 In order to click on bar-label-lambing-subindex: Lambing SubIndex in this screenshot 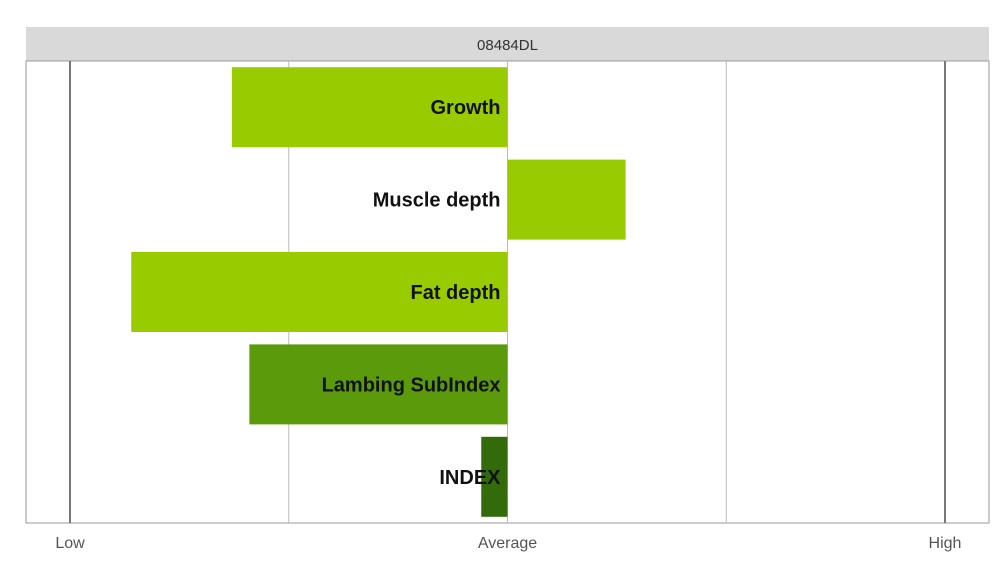, I will do `click(411, 385)`.